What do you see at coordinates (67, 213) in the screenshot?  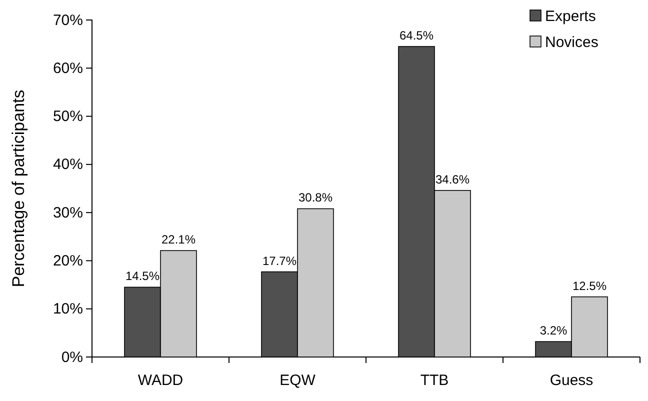 I see `y-tick-label: 30%` at bounding box center [67, 213].